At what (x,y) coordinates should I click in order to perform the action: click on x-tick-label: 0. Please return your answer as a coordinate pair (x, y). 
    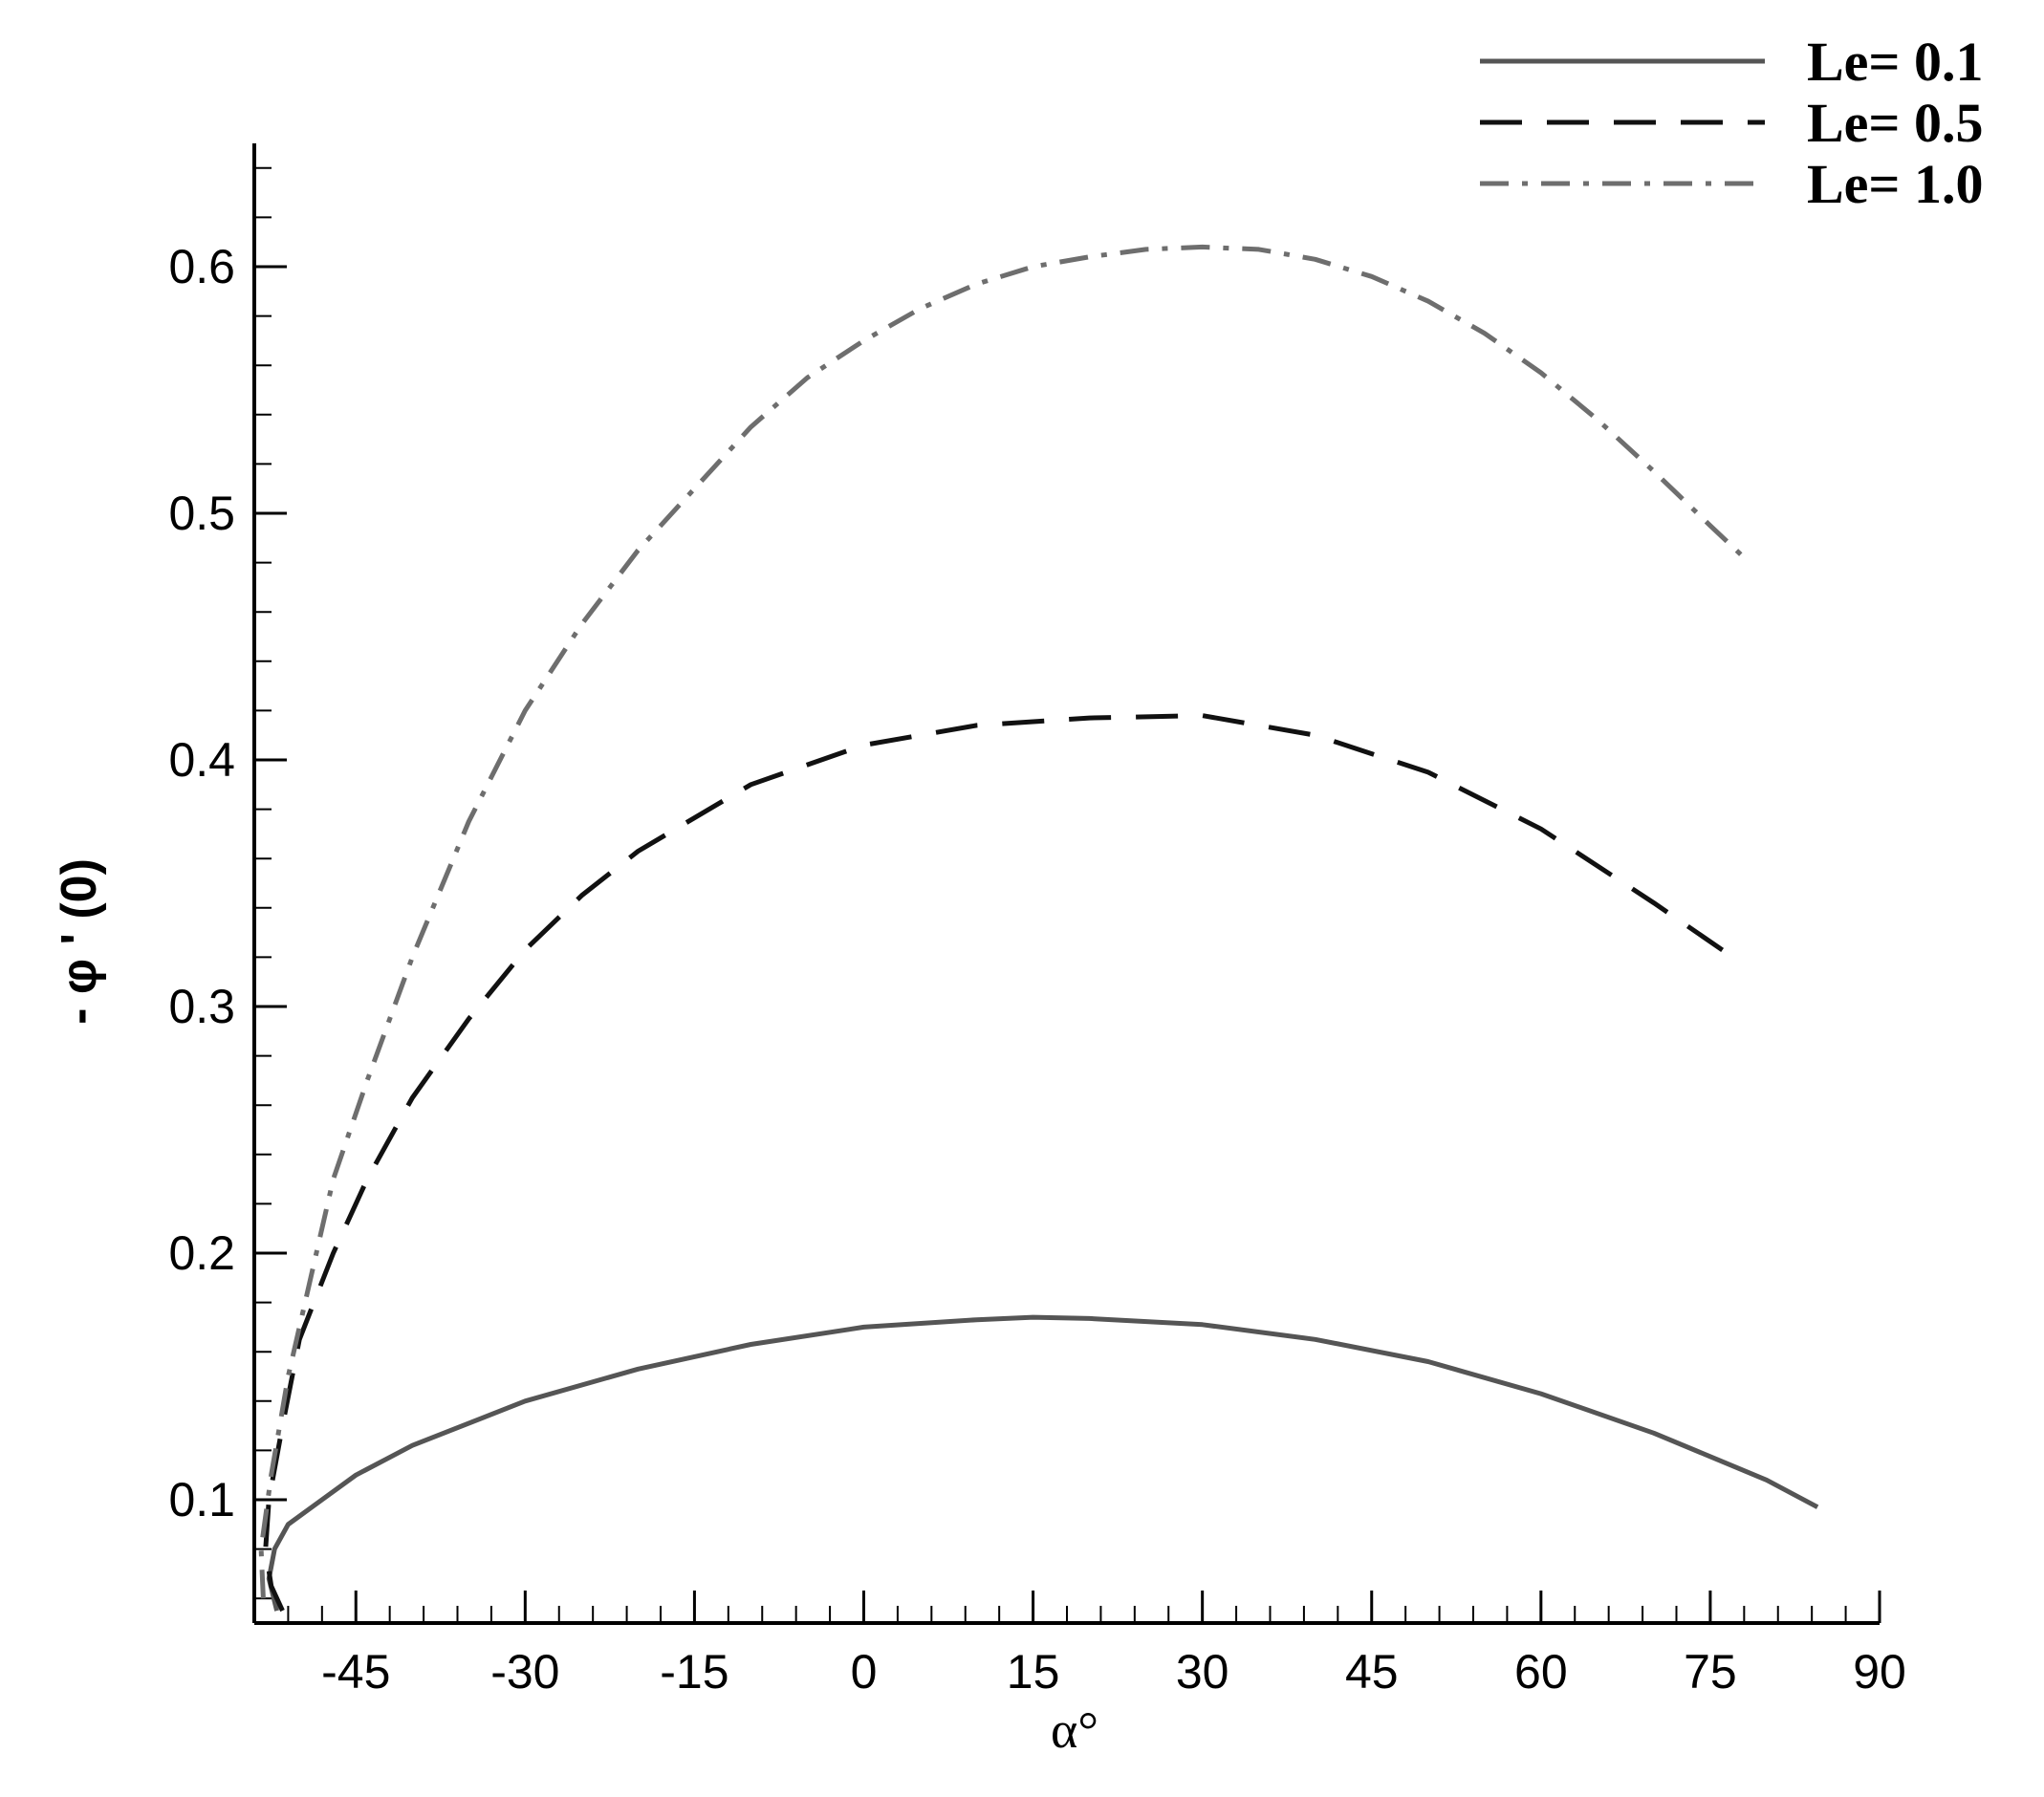
    Looking at the image, I should click on (864, 1672).